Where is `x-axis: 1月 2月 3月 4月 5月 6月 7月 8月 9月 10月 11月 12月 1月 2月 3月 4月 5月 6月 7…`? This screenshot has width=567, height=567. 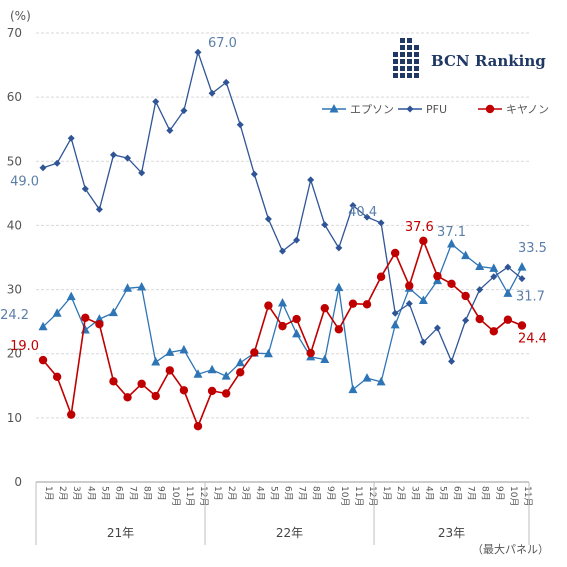 x-axis: 1月 2月 3月 4月 5月 6月 7月 8月 9月 10月 11月 12月 1月 2月 3月 4月 5月 6月 7… is located at coordinates (284, 513).